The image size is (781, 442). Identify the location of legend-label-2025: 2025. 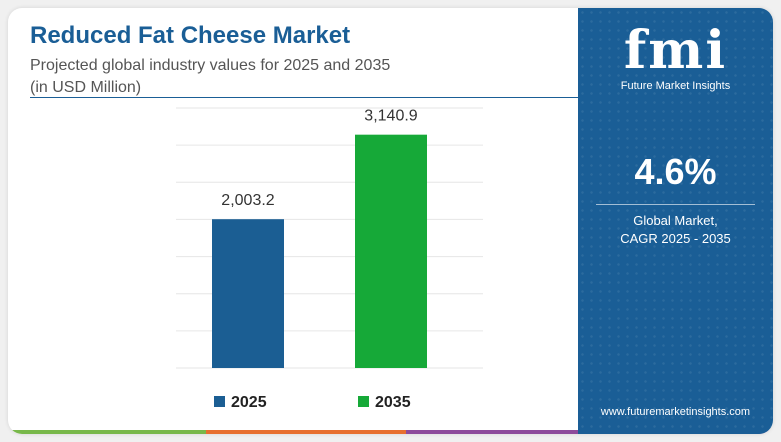
(249, 402).